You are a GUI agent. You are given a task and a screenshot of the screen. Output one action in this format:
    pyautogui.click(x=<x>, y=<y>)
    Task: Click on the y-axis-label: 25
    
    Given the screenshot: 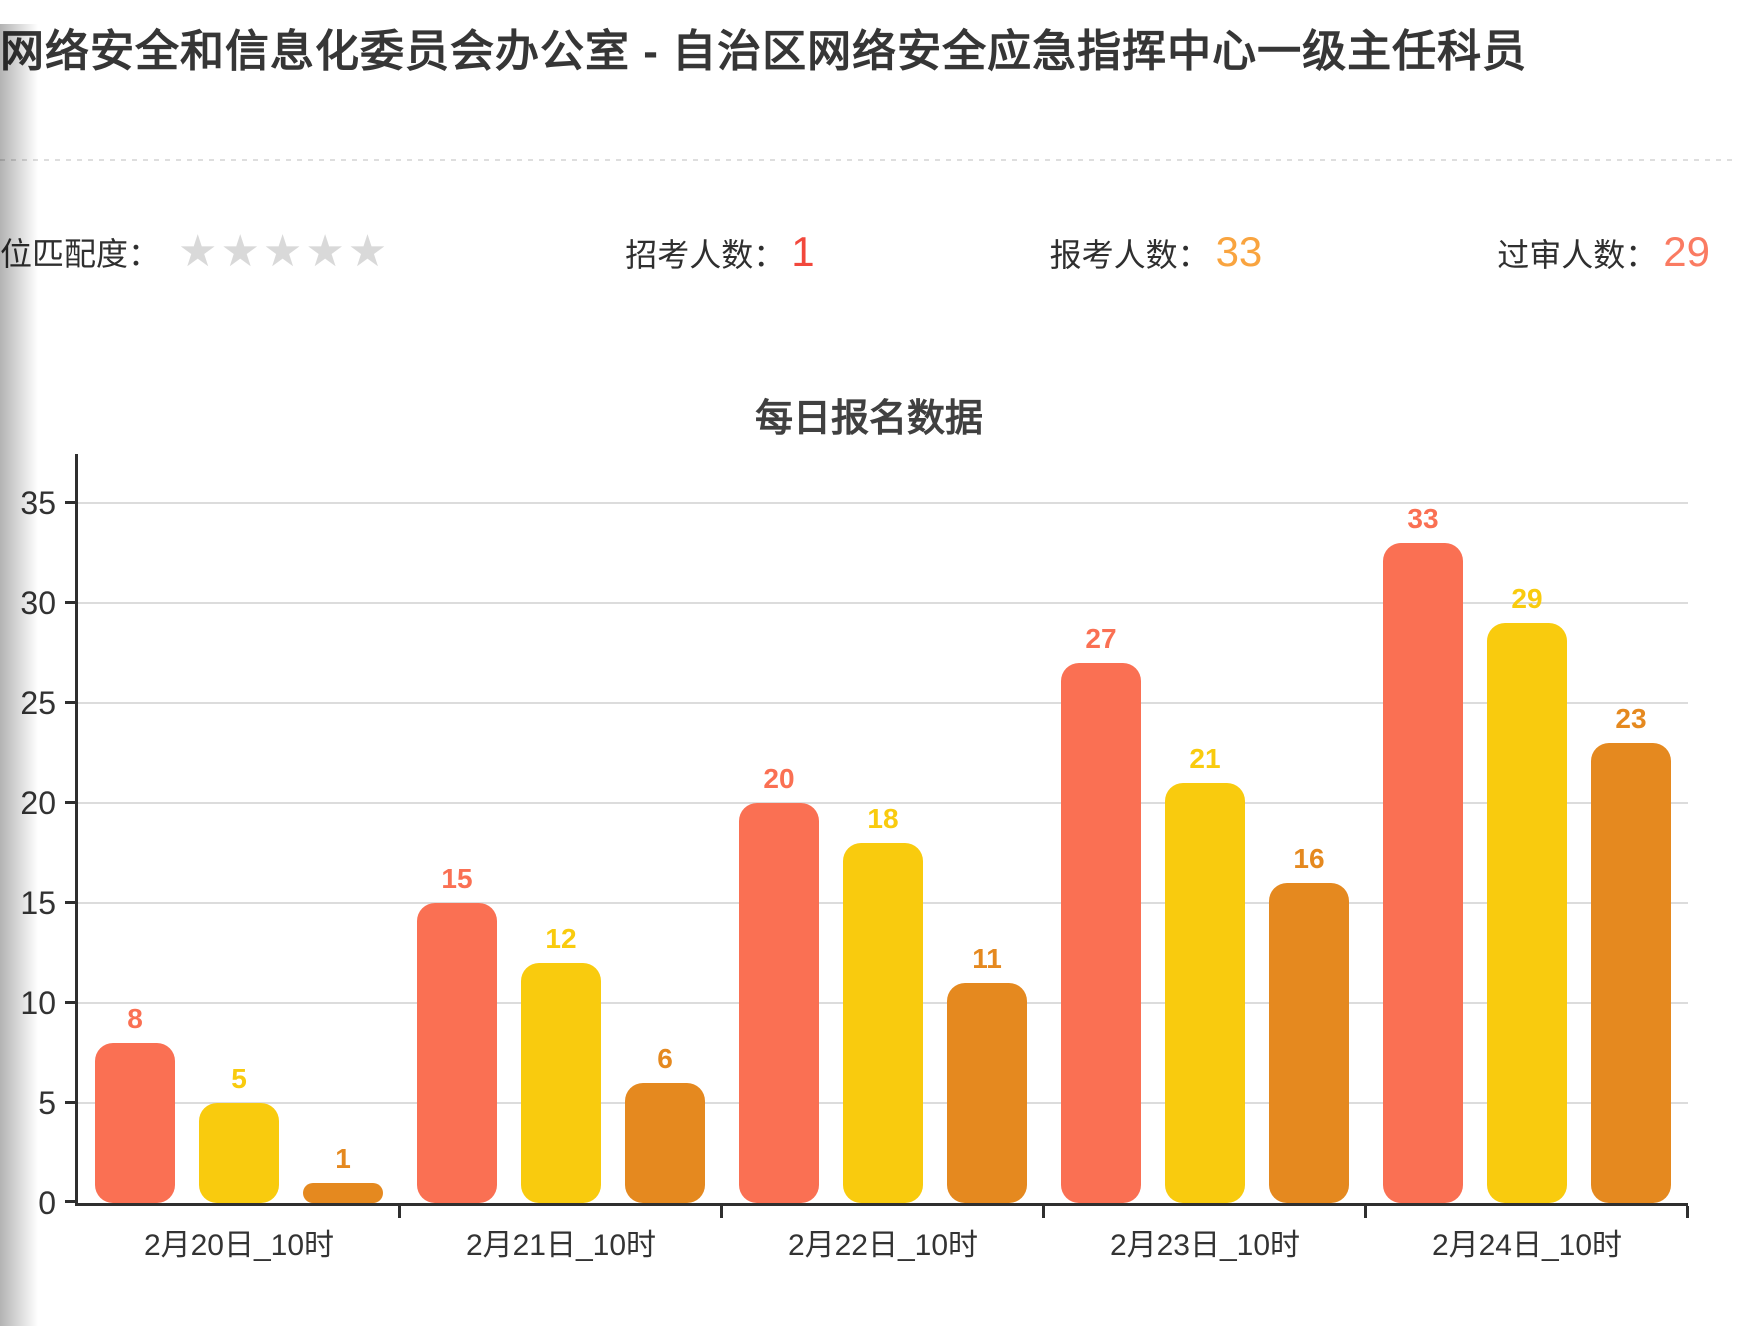 What is the action you would take?
    pyautogui.click(x=38, y=703)
    